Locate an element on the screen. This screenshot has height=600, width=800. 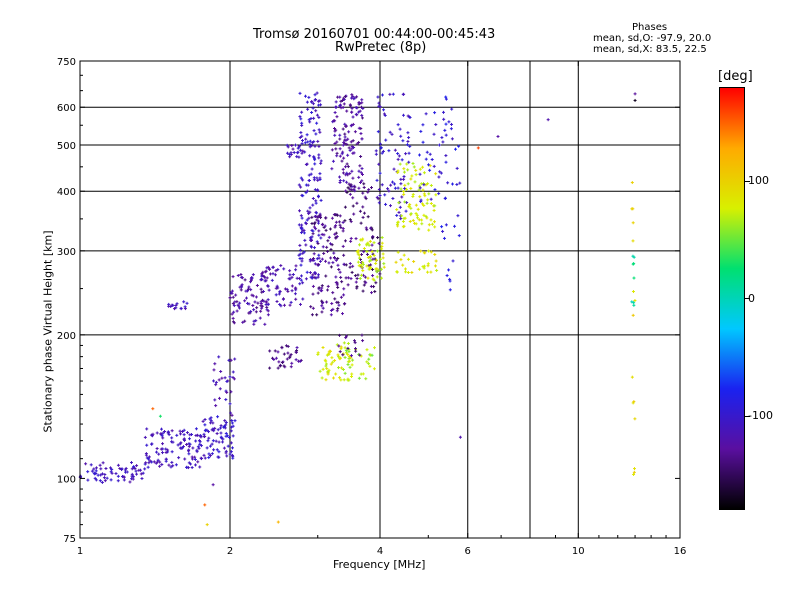
y-tick-label: 100 is located at coordinates (66, 479).